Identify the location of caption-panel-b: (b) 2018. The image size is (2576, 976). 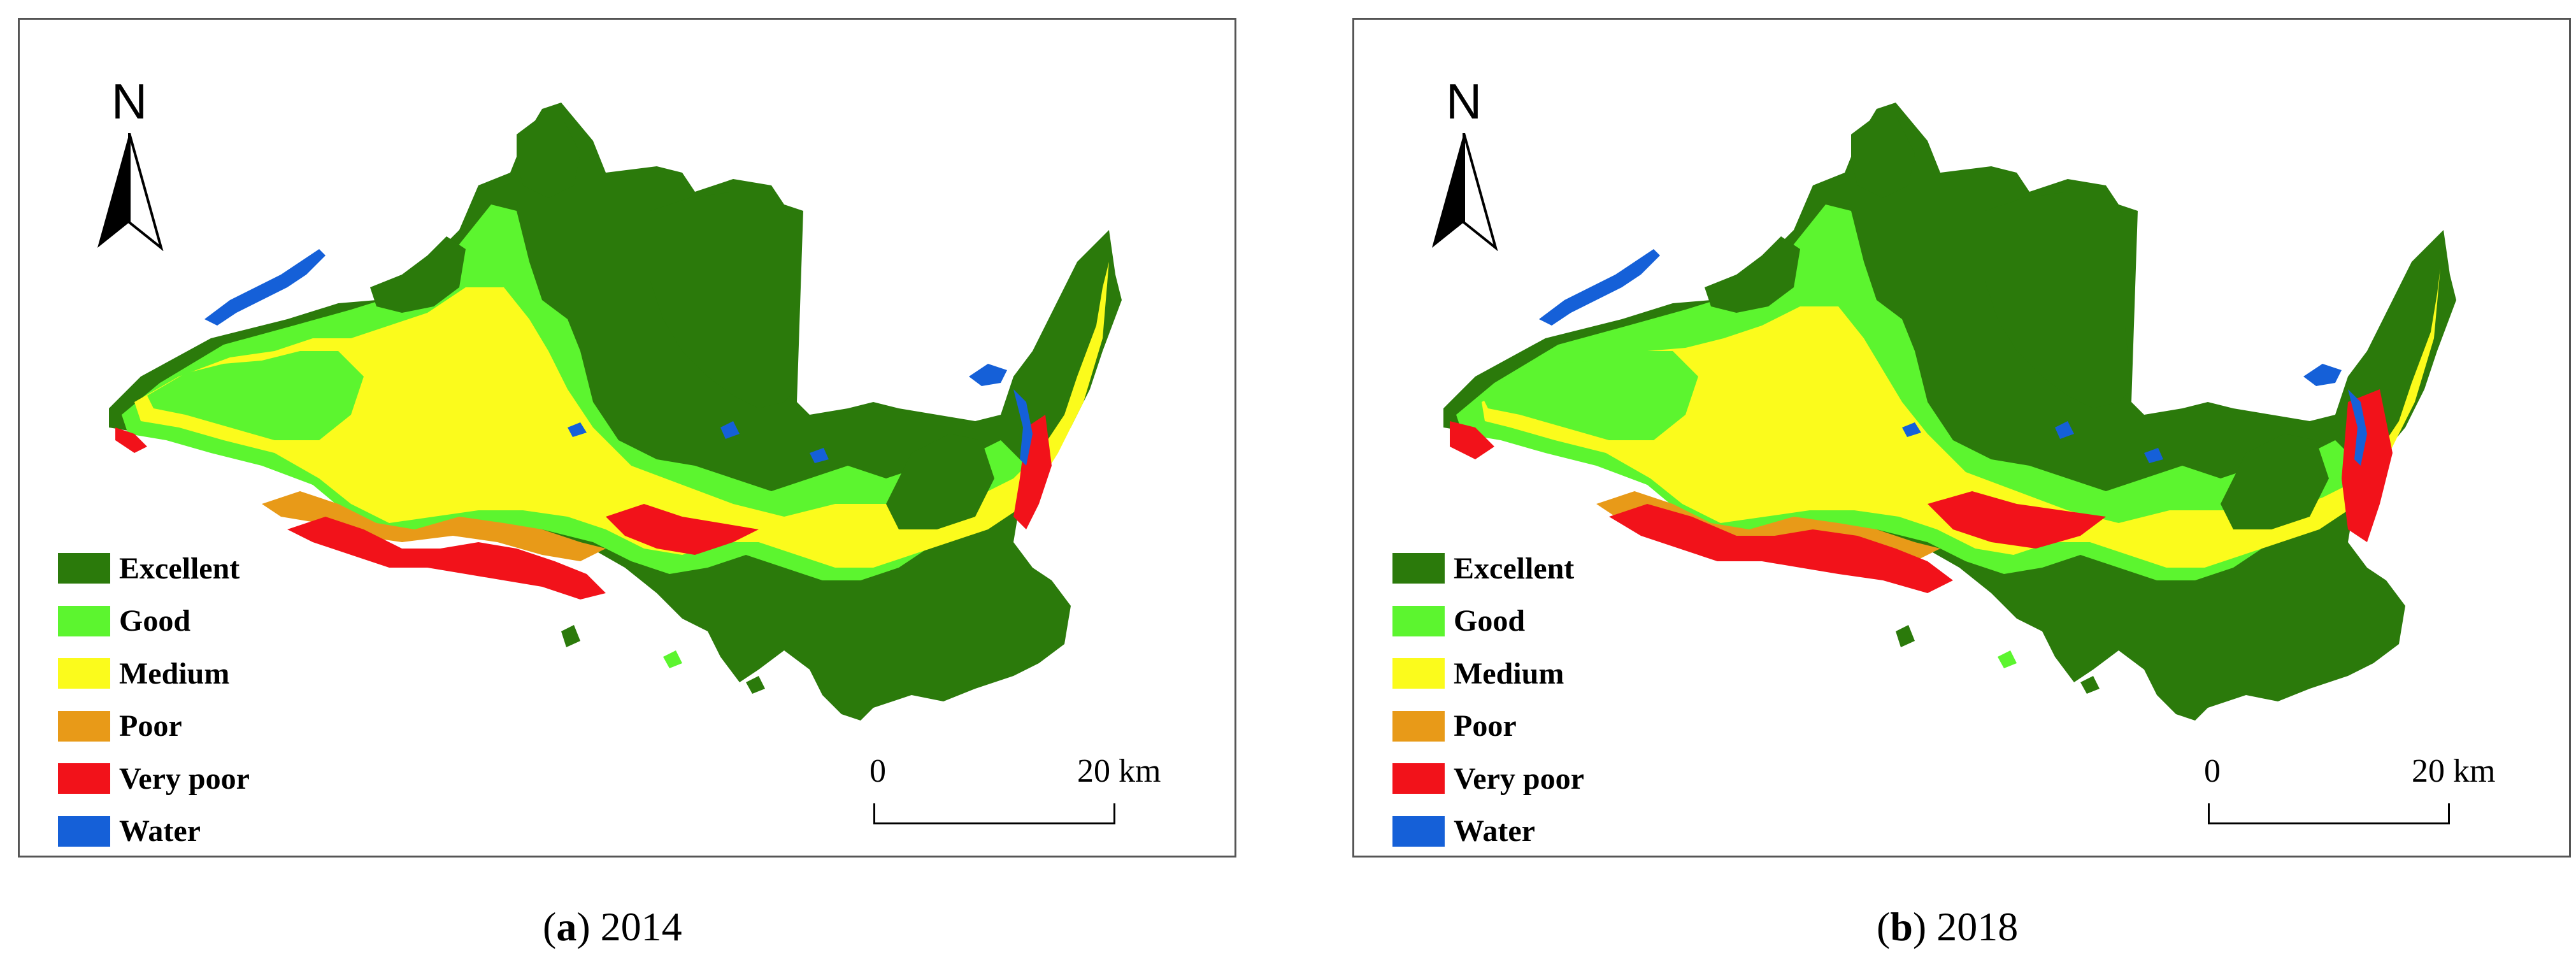
(1948, 926).